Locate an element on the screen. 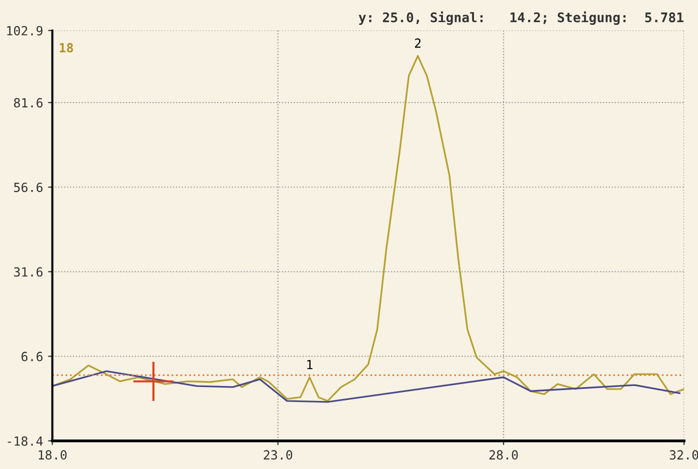 The height and width of the screenshot is (469, 698). x-tick-label: 18.0 is located at coordinates (52, 455).